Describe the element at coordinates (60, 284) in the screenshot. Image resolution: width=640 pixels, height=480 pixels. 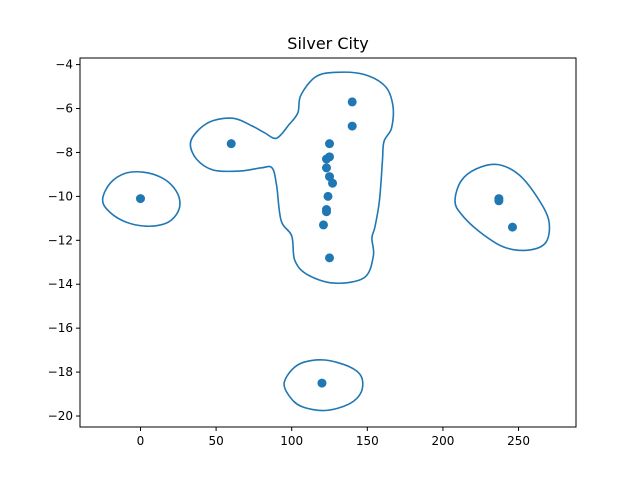
I see `y-tick-label: −14` at that location.